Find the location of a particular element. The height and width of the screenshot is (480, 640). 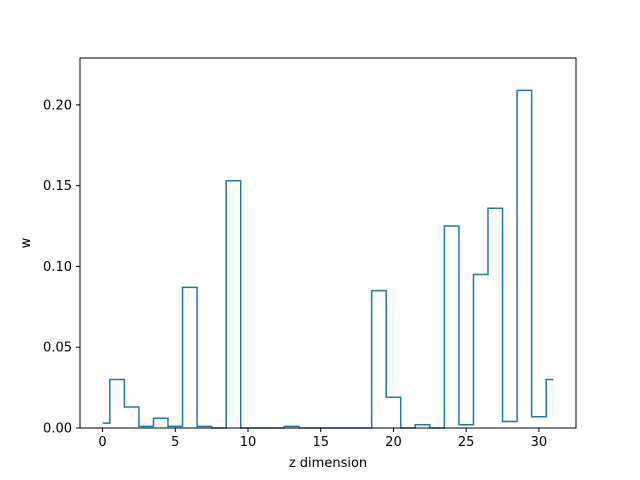

x-tick-label: 0 is located at coordinates (102, 442).